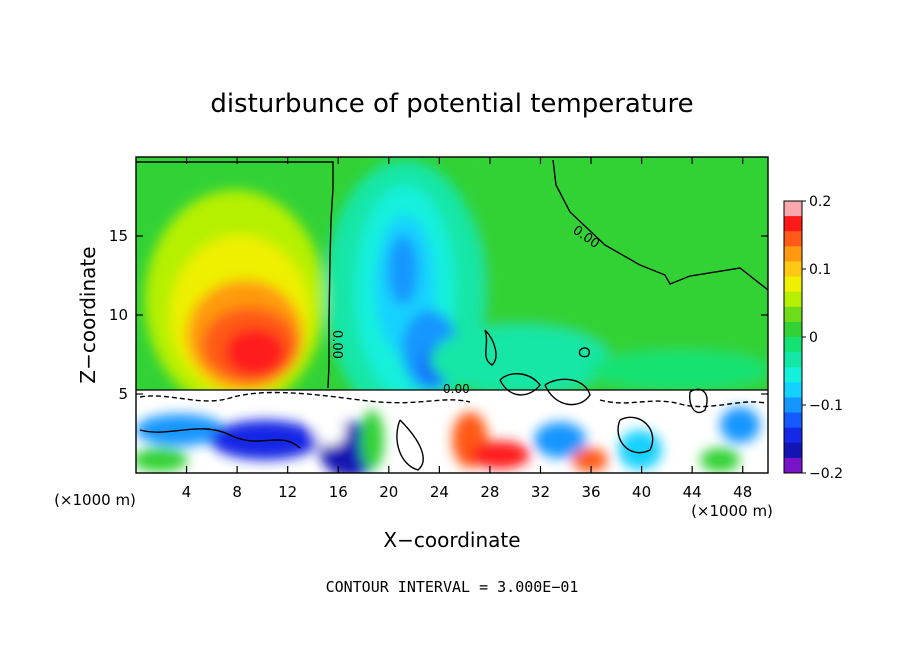 Image resolution: width=904 pixels, height=654 pixels. I want to click on zero-contour-left, so click(235, 275).